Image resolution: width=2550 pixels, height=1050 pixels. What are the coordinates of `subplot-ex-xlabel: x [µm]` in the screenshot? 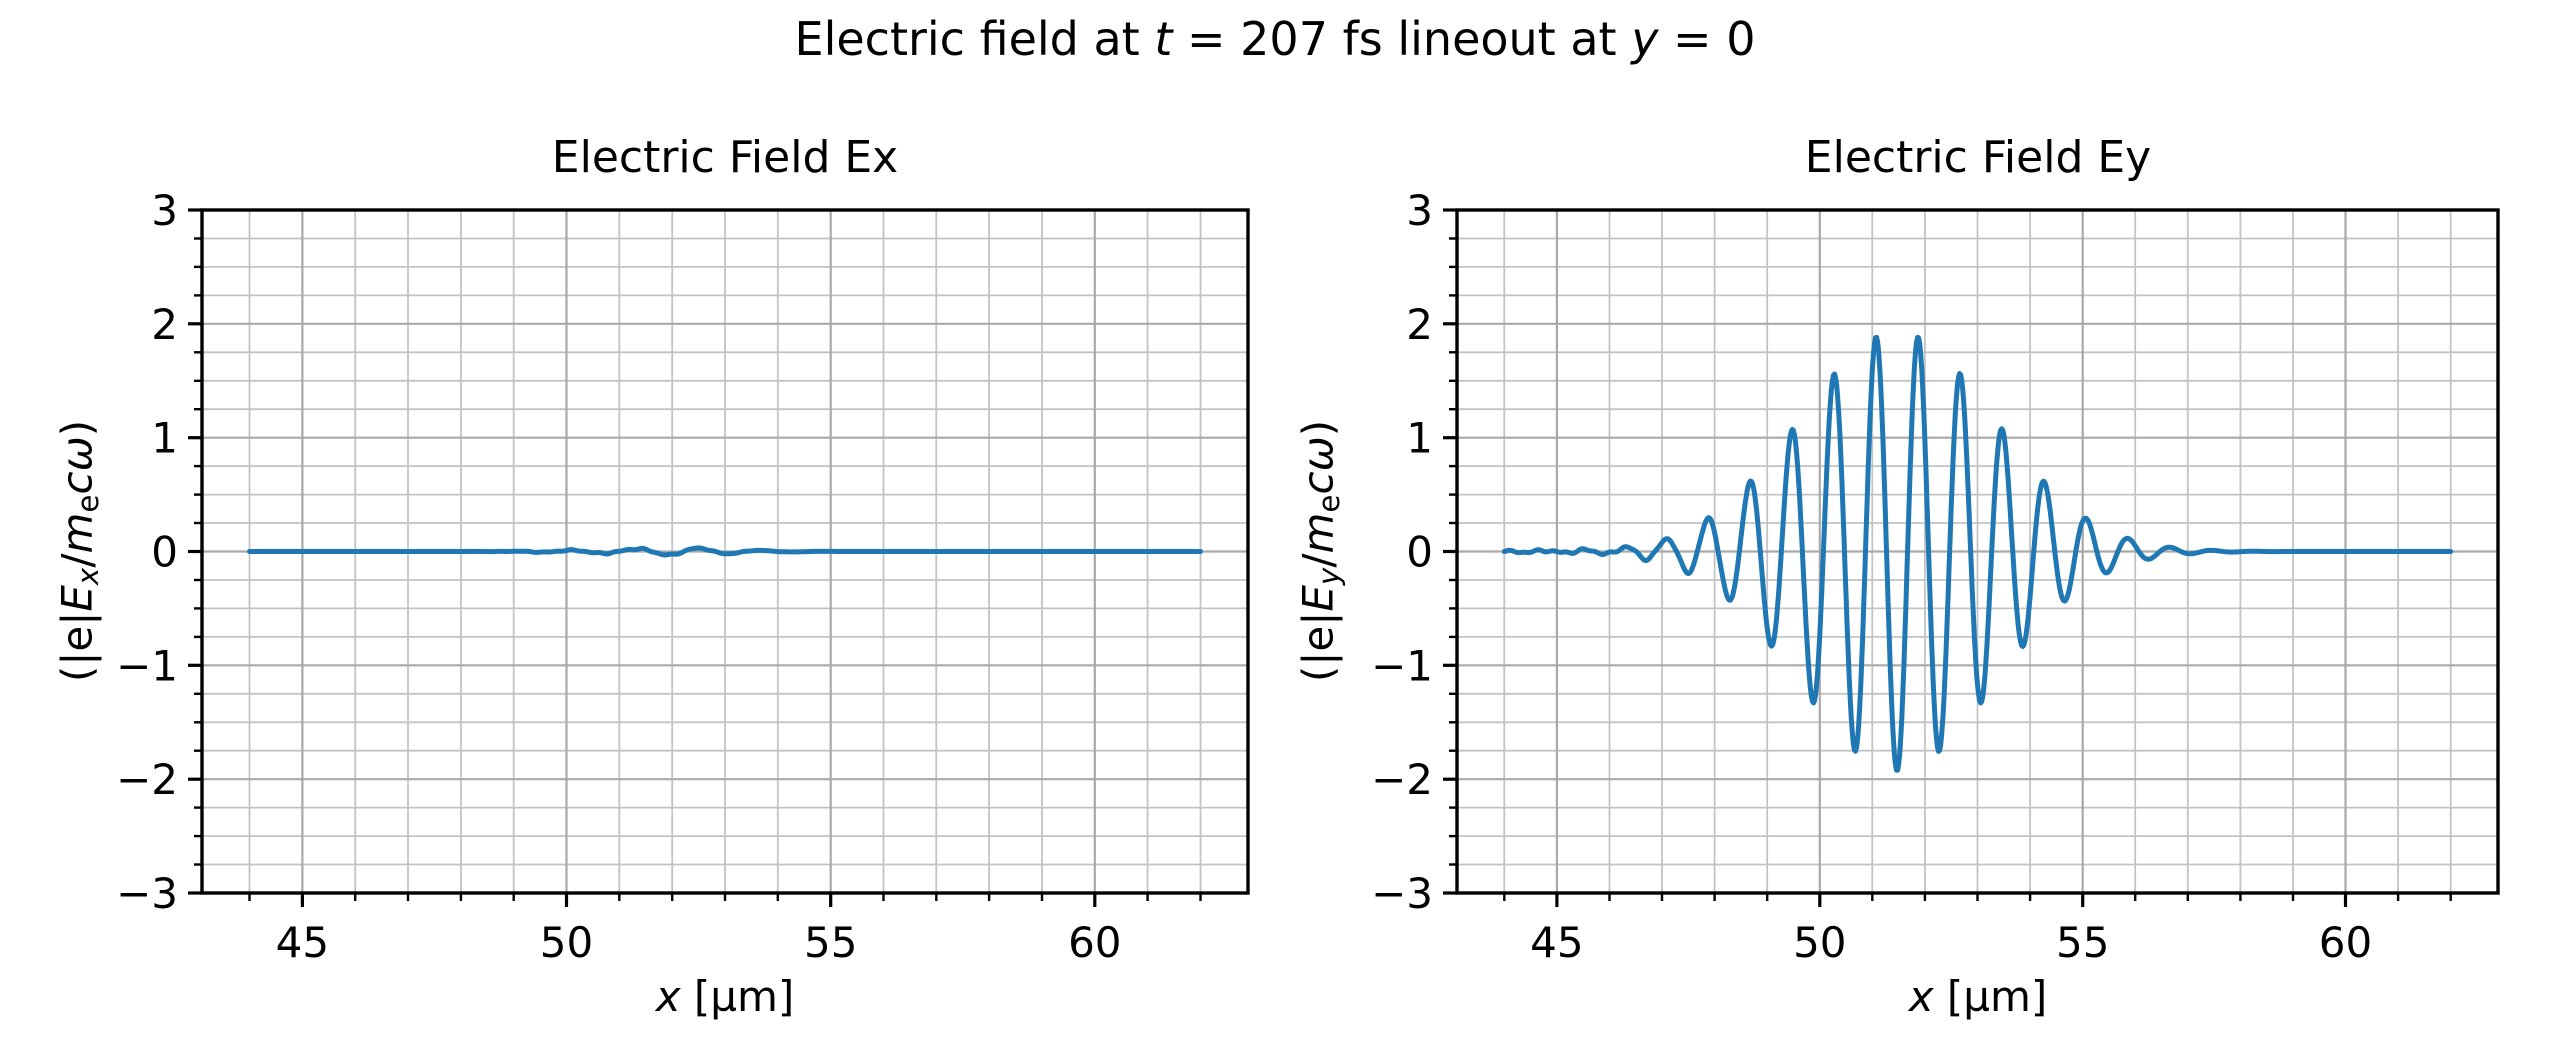 It's located at (725, 996).